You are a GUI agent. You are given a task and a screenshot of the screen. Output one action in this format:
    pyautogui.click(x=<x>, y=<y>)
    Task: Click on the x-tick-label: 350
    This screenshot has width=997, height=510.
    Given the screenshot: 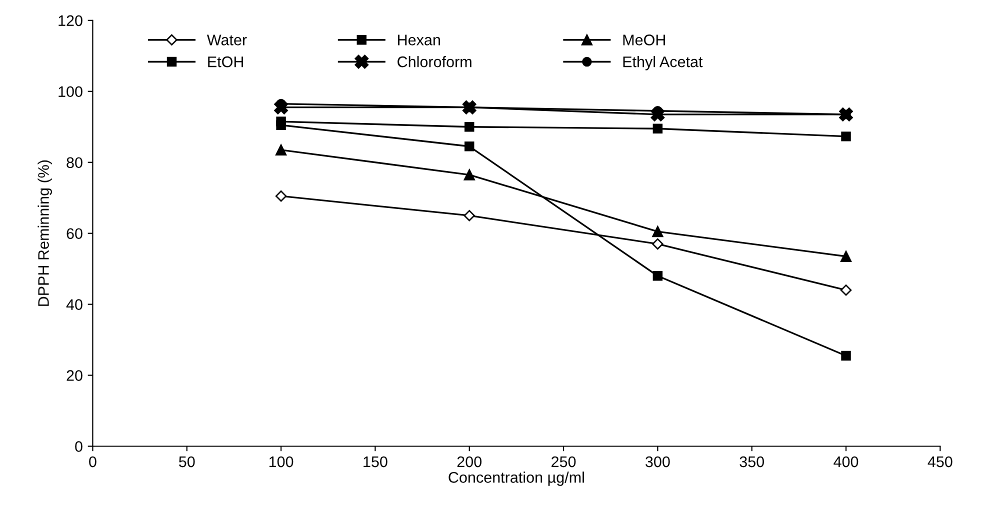 What is the action you would take?
    pyautogui.click(x=752, y=462)
    